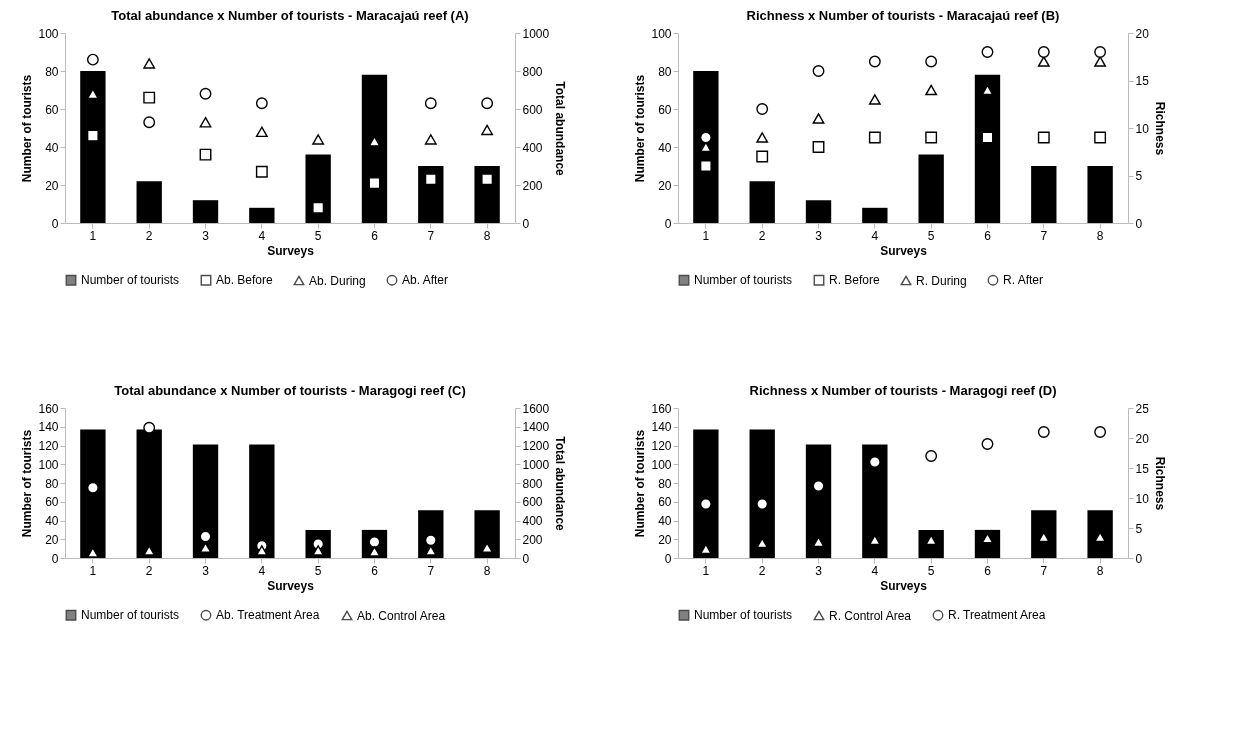  I want to click on legend-label: Ab. After, so click(425, 280).